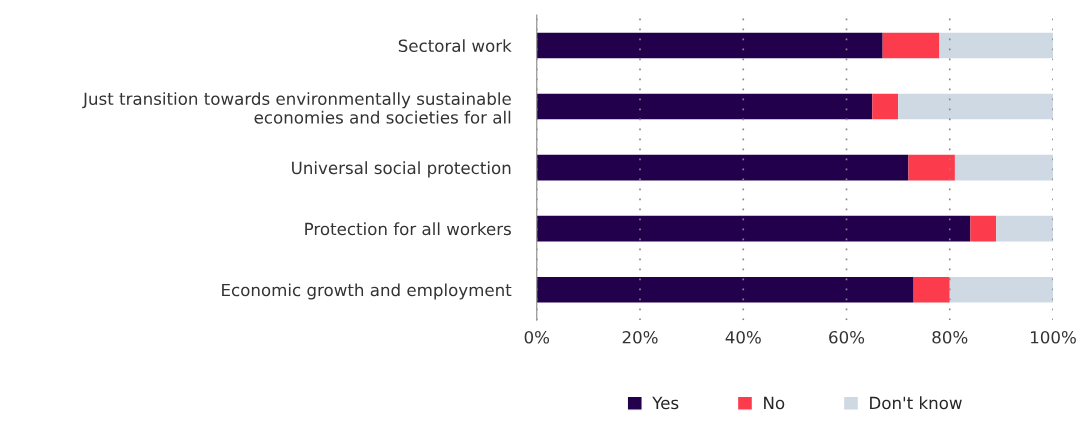 This screenshot has width=1080, height=427. What do you see at coordinates (916, 403) in the screenshot?
I see `legend-label: Don't know` at bounding box center [916, 403].